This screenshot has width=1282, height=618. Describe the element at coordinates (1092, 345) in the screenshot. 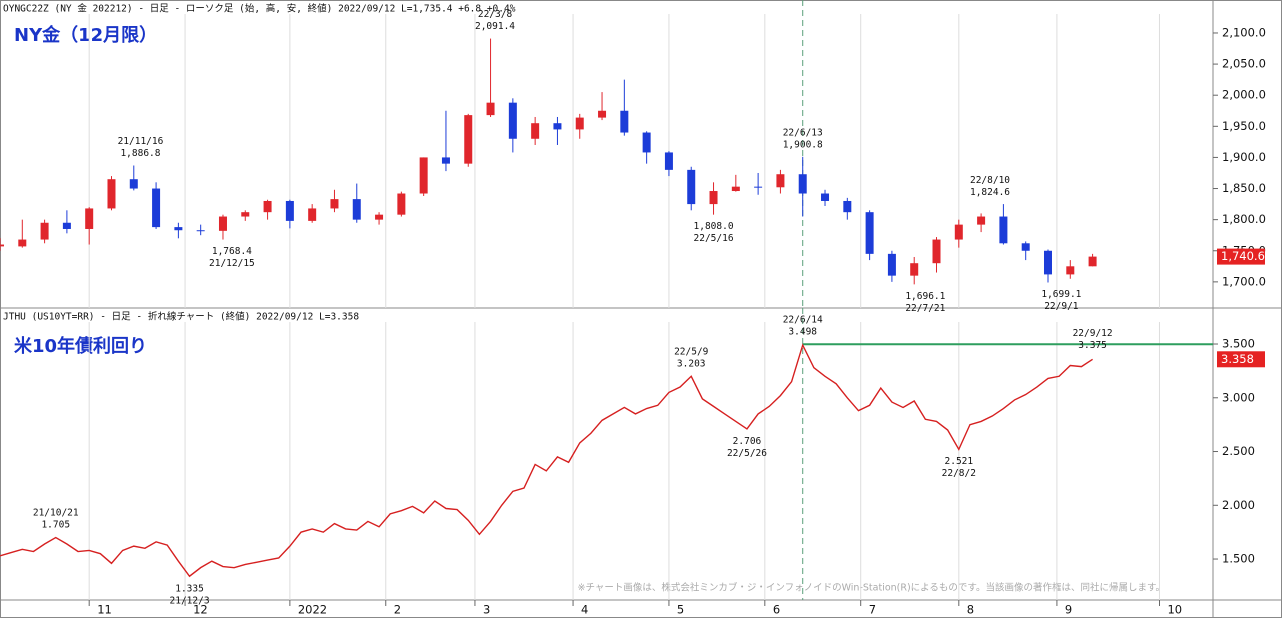

I see `annotation-value: 3.375` at that location.